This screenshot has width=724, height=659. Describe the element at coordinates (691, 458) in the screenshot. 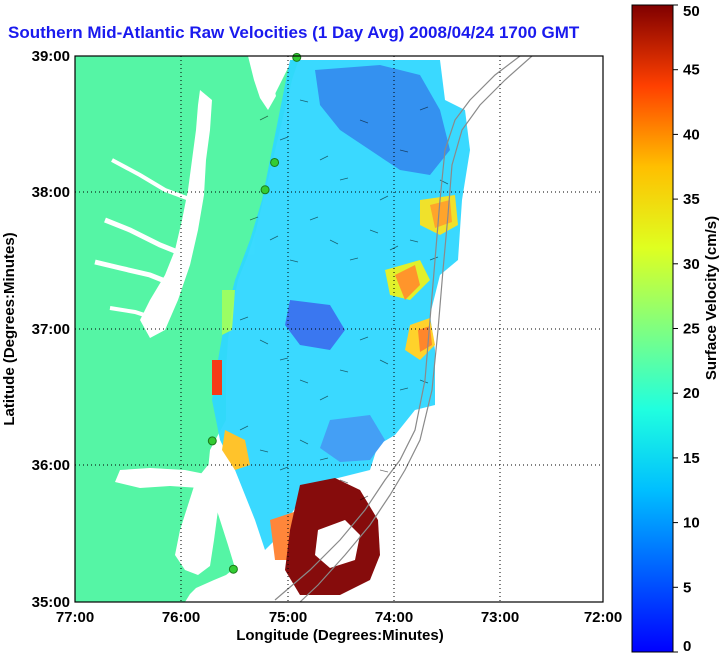

I see `colorbar-tick-label: 15` at that location.